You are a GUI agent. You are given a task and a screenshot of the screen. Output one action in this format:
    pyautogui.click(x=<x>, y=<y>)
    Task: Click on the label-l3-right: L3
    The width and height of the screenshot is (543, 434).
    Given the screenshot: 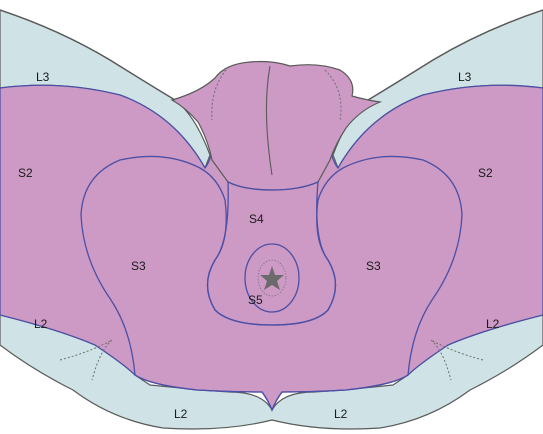 What is the action you would take?
    pyautogui.click(x=465, y=77)
    